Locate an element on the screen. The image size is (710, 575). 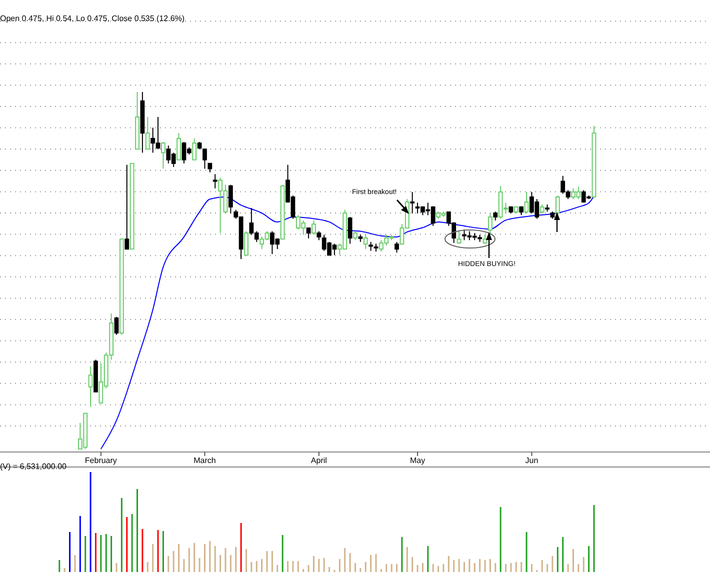
x-tick-label: May is located at coordinates (418, 460).